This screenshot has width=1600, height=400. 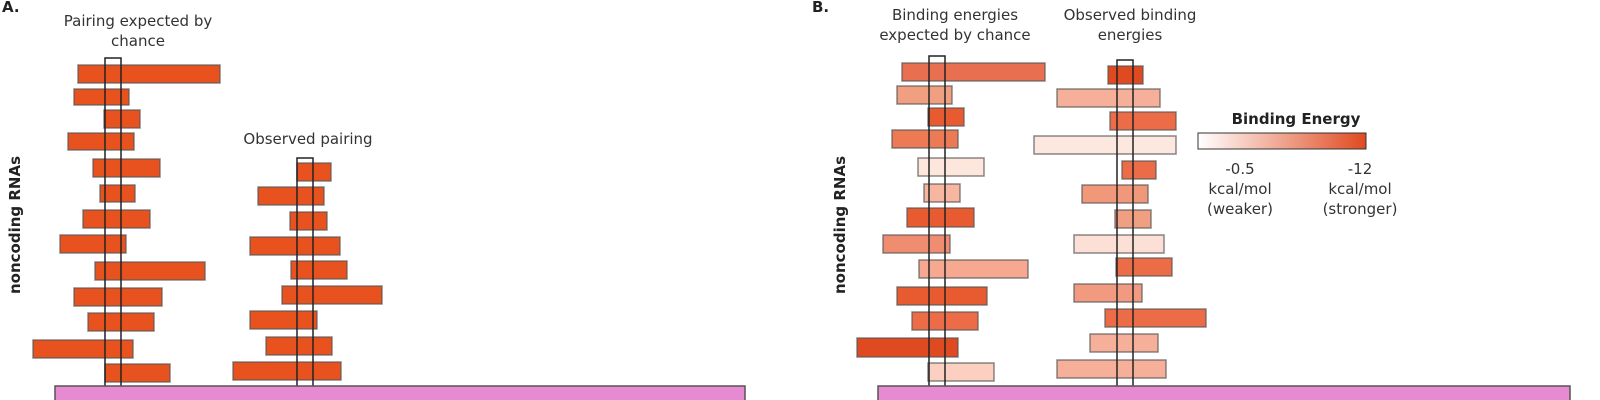 I want to click on group-title: Binding energies expected by chance, so click(x=954, y=25).